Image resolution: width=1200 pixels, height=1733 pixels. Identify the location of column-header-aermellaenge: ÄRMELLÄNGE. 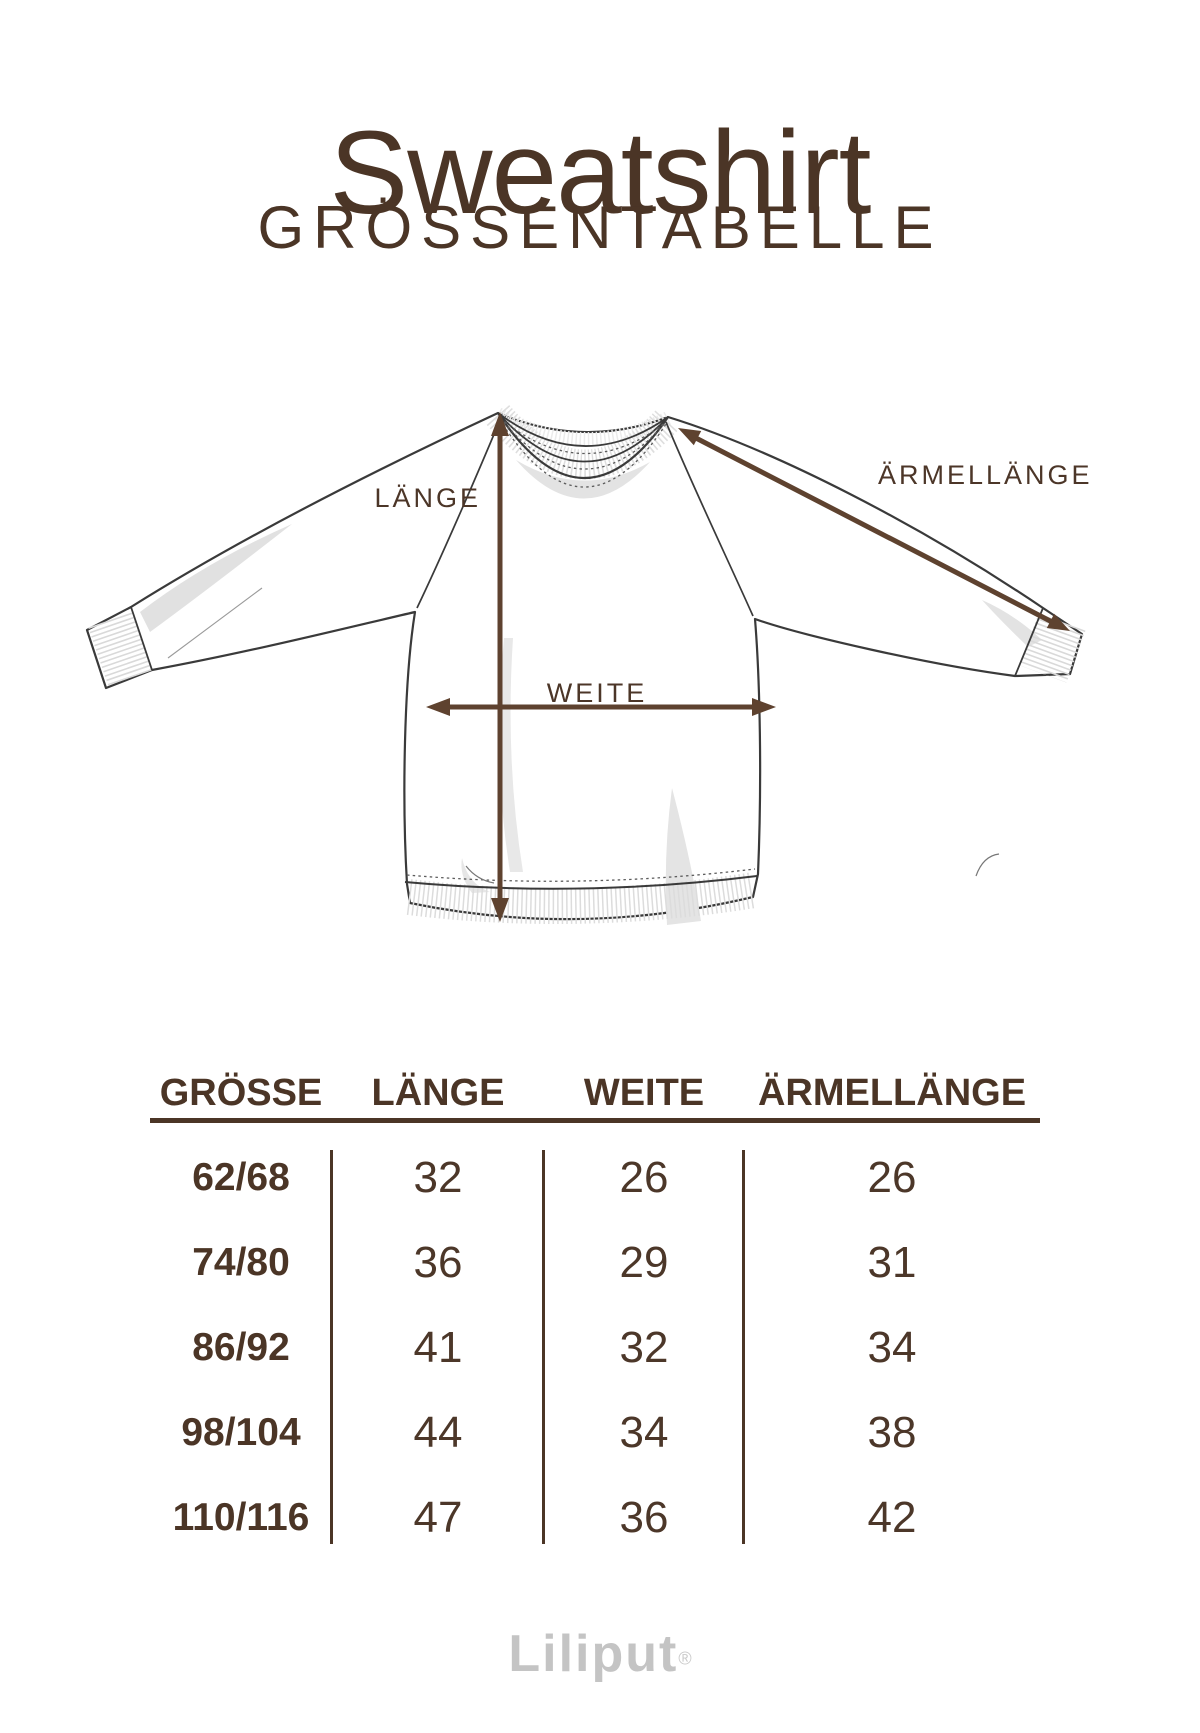
(892, 1093).